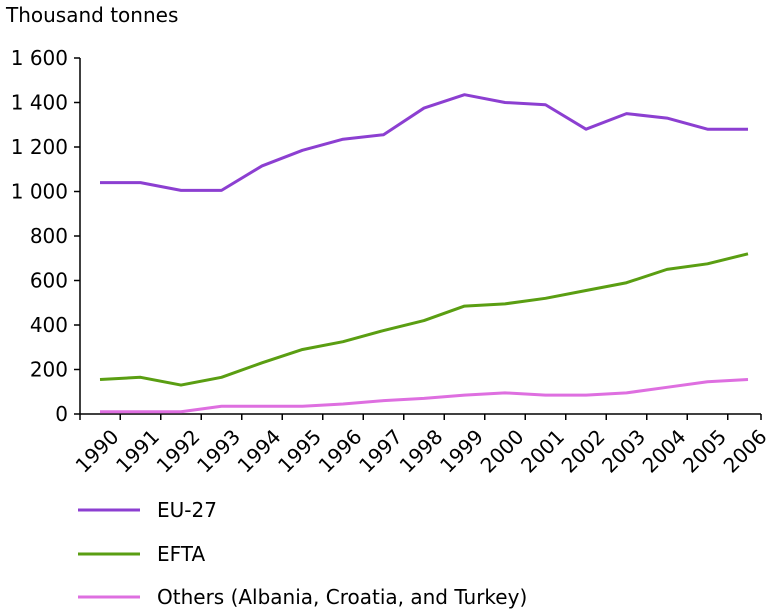 The image size is (768, 611). Describe the element at coordinates (39, 147) in the screenshot. I see `y-tick-label: 1 200` at that location.